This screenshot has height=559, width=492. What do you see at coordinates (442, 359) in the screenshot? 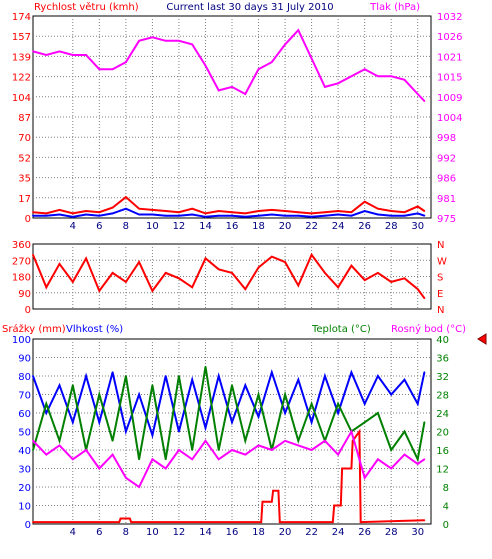
I see `y-tick-label-right: 36` at bounding box center [442, 359].